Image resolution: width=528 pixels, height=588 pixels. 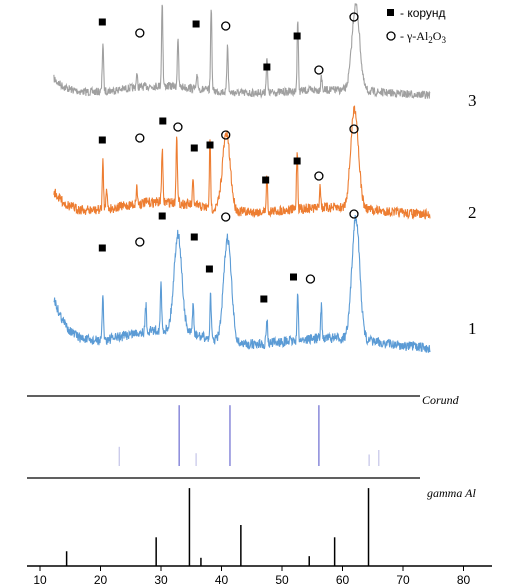 What do you see at coordinates (282, 580) in the screenshot?
I see `x-tick-label-50: 50` at bounding box center [282, 580].